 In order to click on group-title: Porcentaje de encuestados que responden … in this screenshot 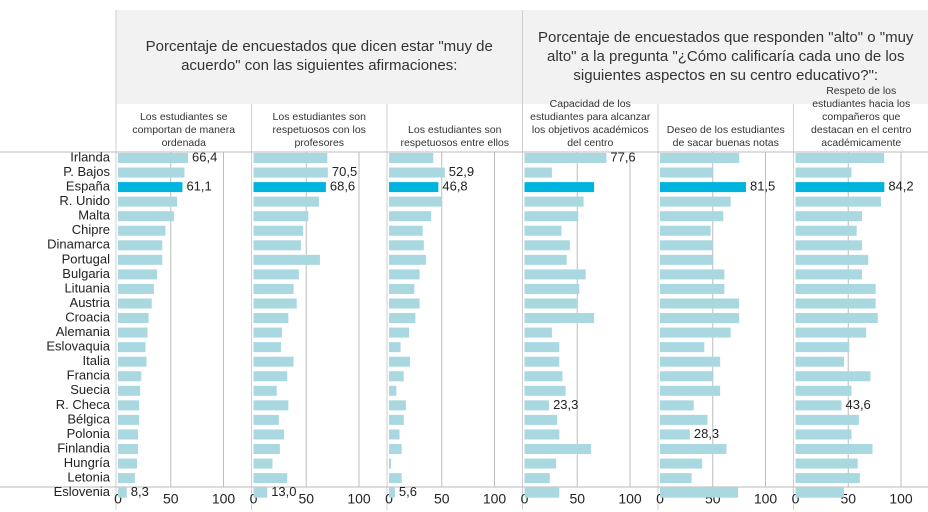, I will do `click(726, 56)`.